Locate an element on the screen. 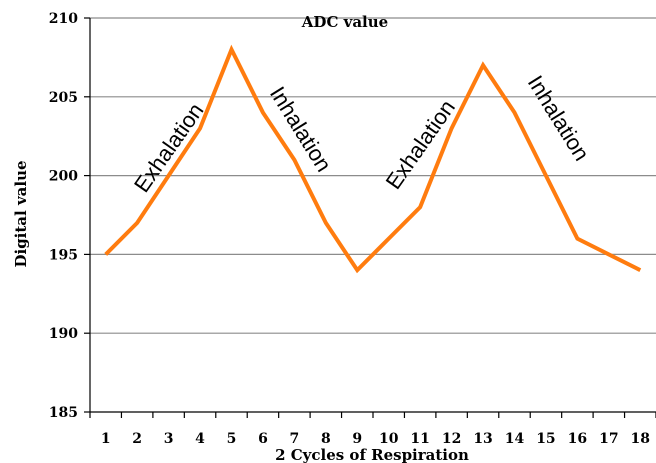 The height and width of the screenshot is (463, 656). y-tick-label: 200 is located at coordinates (63, 177).